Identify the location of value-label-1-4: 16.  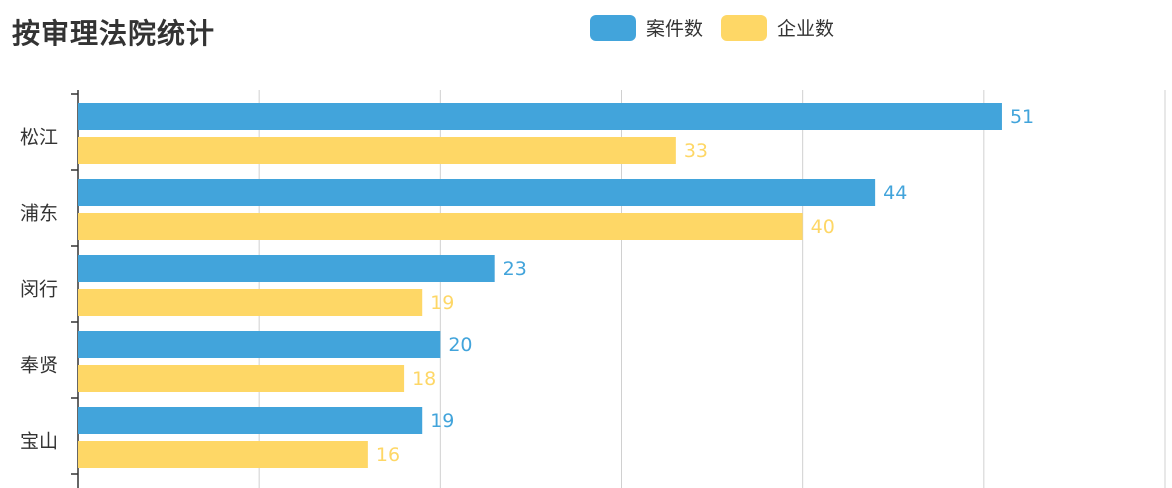
(388, 455).